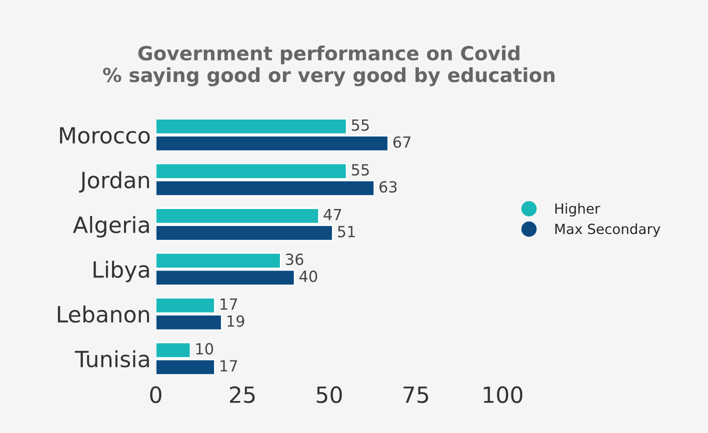 Image resolution: width=708 pixels, height=433 pixels. Describe the element at coordinates (111, 359) in the screenshot. I see `y-tick-label: Tunisia` at that location.